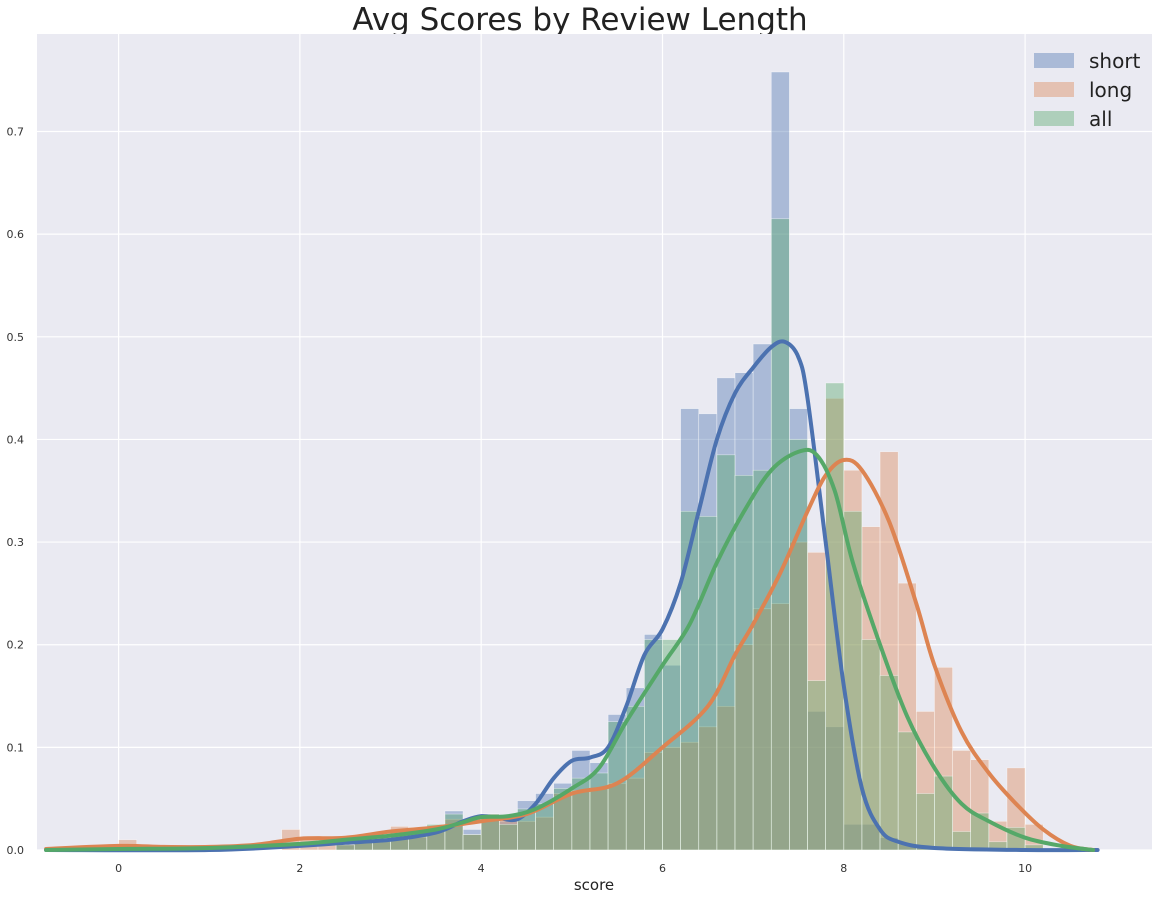  Describe the element at coordinates (481, 868) in the screenshot. I see `x-tick-label-2: 4` at that location.